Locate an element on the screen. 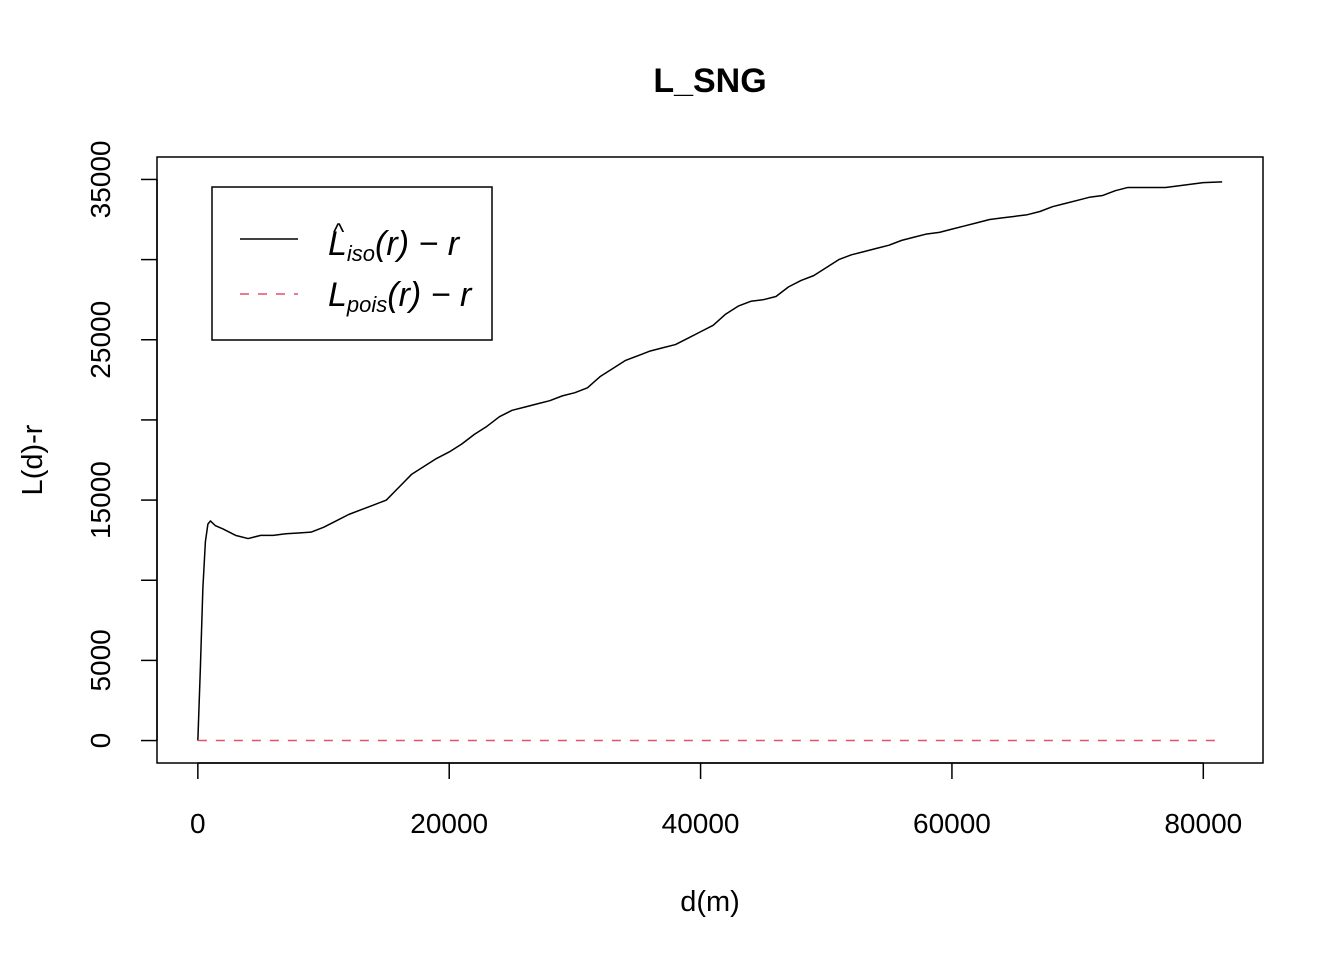 Image resolution: width=1344 pixels, height=960 pixels. y-tick-label: 5000 is located at coordinates (100, 660).